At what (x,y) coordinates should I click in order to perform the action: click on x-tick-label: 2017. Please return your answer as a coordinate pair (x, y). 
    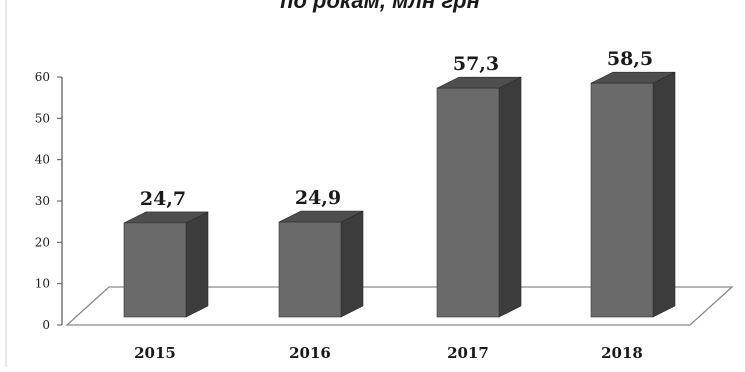
    Looking at the image, I should click on (468, 353).